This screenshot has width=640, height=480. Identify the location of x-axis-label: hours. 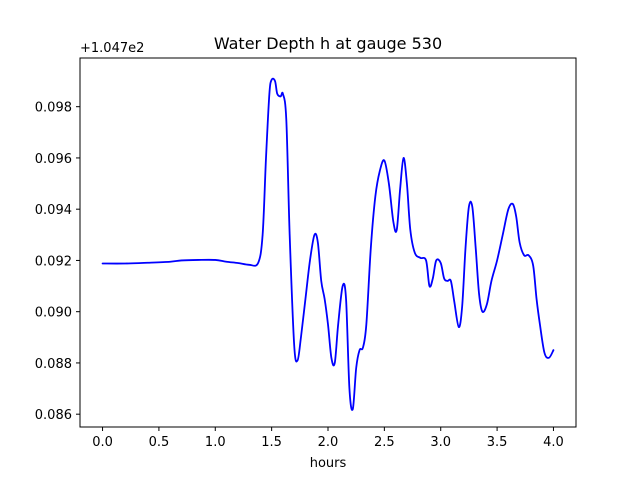
(328, 463).